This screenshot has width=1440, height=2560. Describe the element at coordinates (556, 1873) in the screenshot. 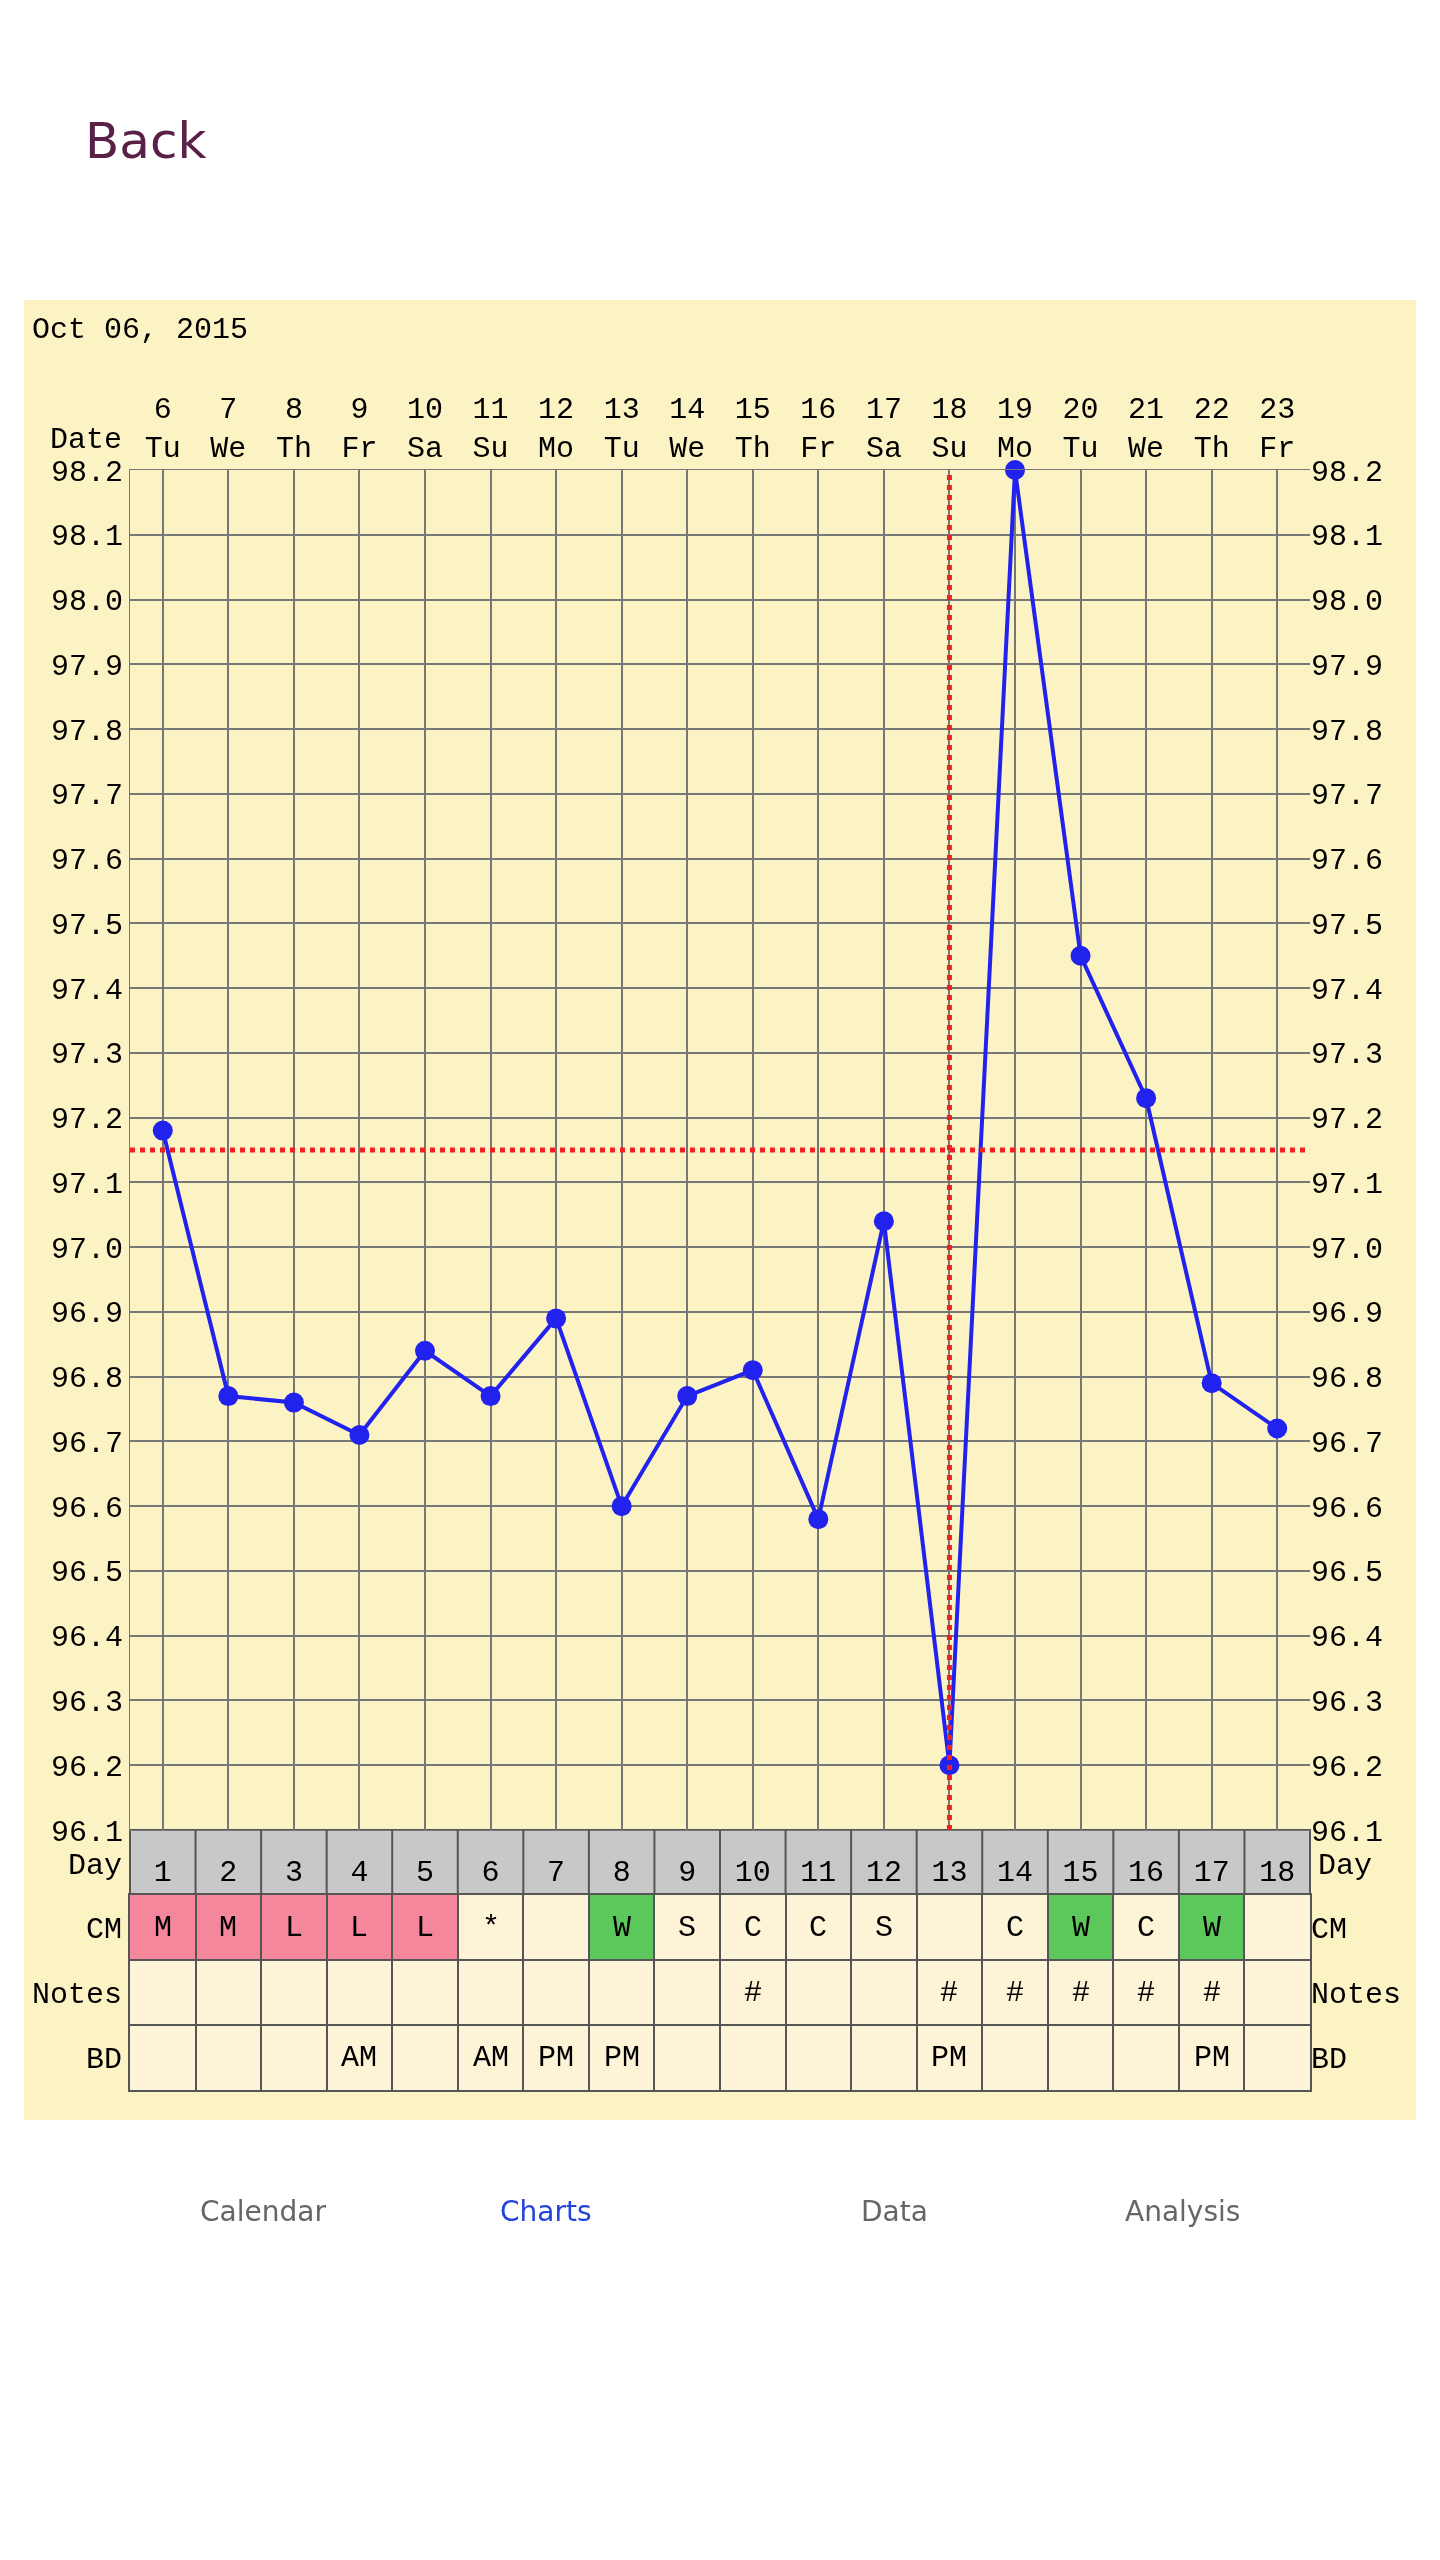

I see `x2-tick-label: 7` at that location.